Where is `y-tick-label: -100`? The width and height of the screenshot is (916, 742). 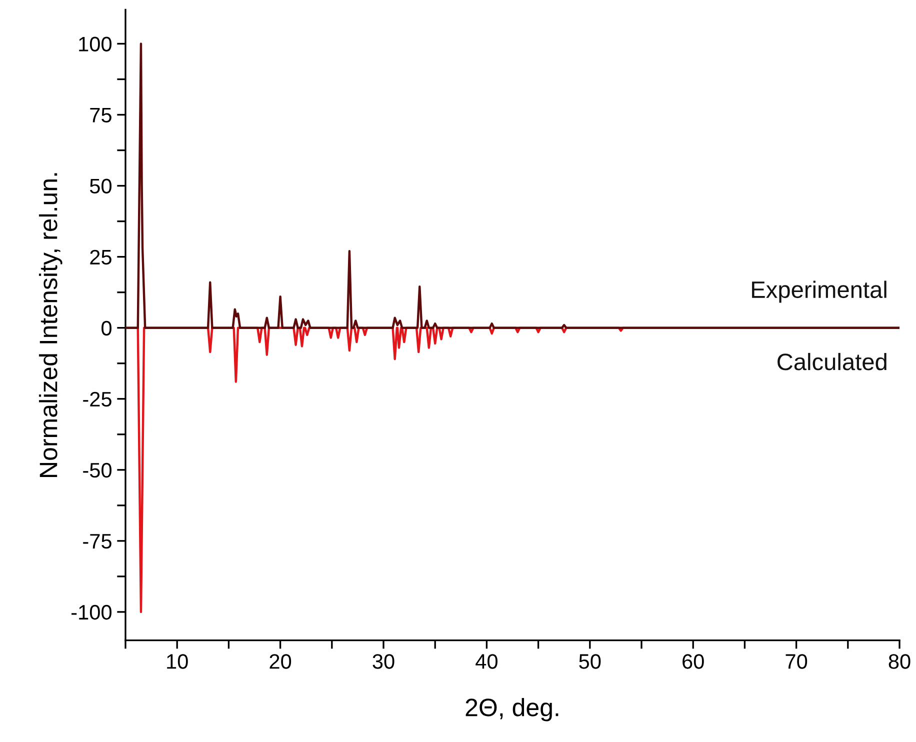 y-tick-label: -100 is located at coordinates (92, 612).